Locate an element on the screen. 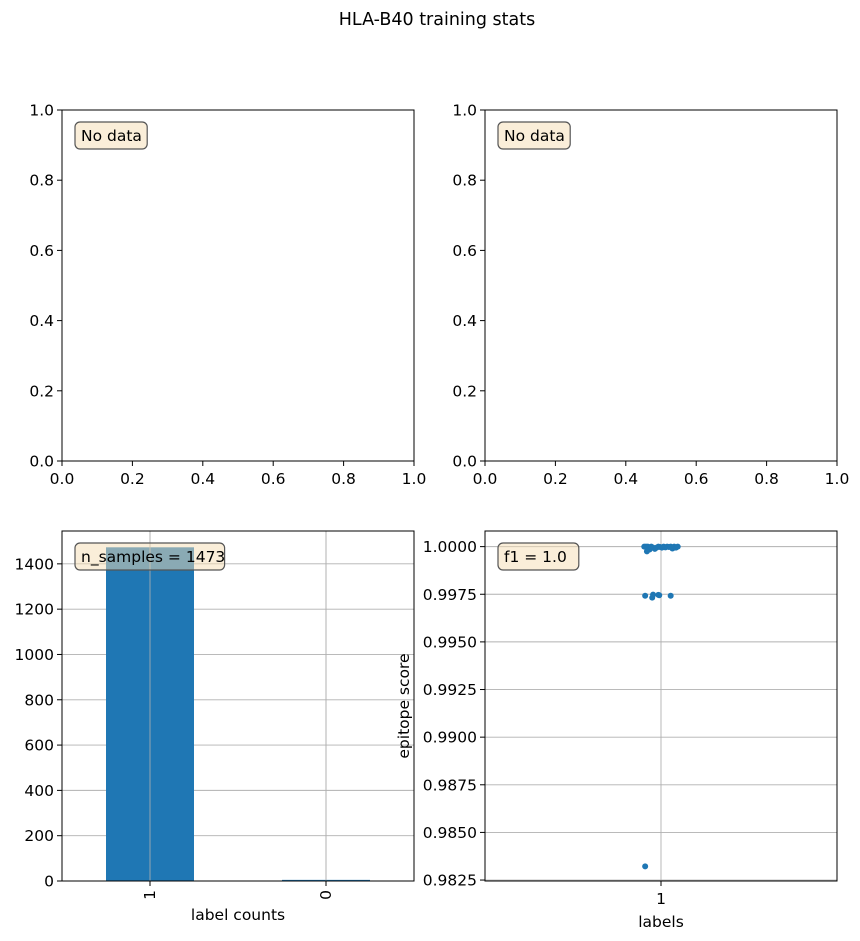 This screenshot has width=860, height=941. y-axis-label: epitope score is located at coordinates (404, 705).